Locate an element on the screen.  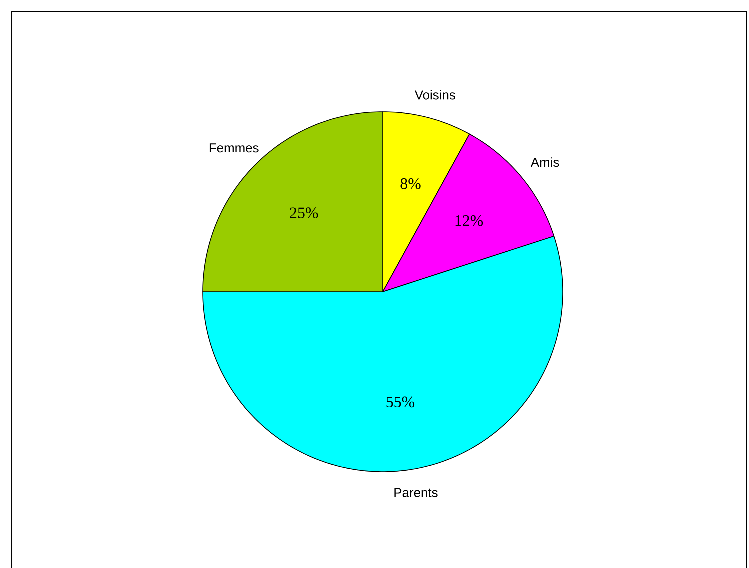
slice-label: Voisins is located at coordinates (435, 95).